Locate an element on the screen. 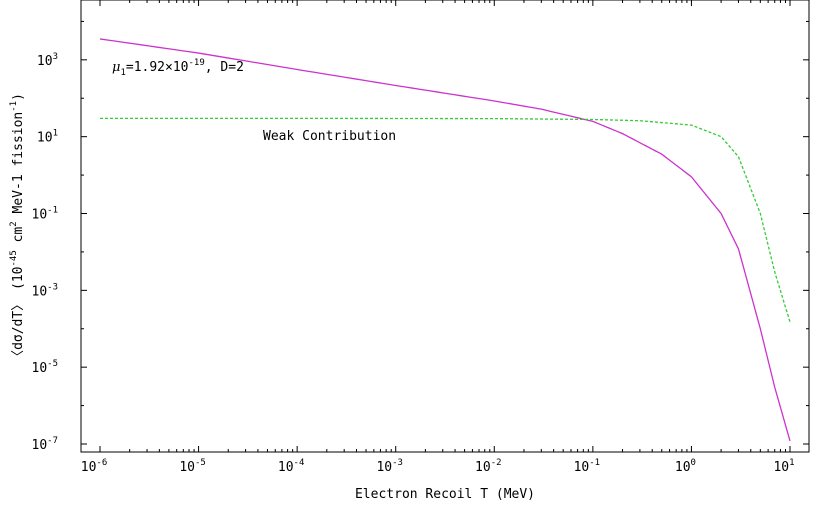  y-axis-label-sup-a: -45 is located at coordinates (14, 258).